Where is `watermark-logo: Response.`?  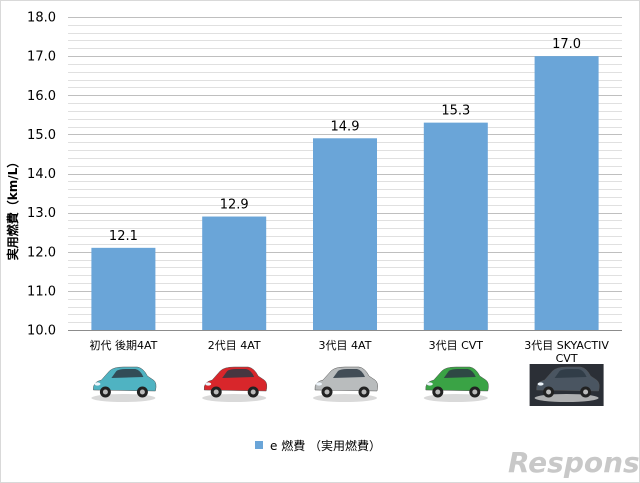
watermark-logo: Response. is located at coordinates (574, 462).